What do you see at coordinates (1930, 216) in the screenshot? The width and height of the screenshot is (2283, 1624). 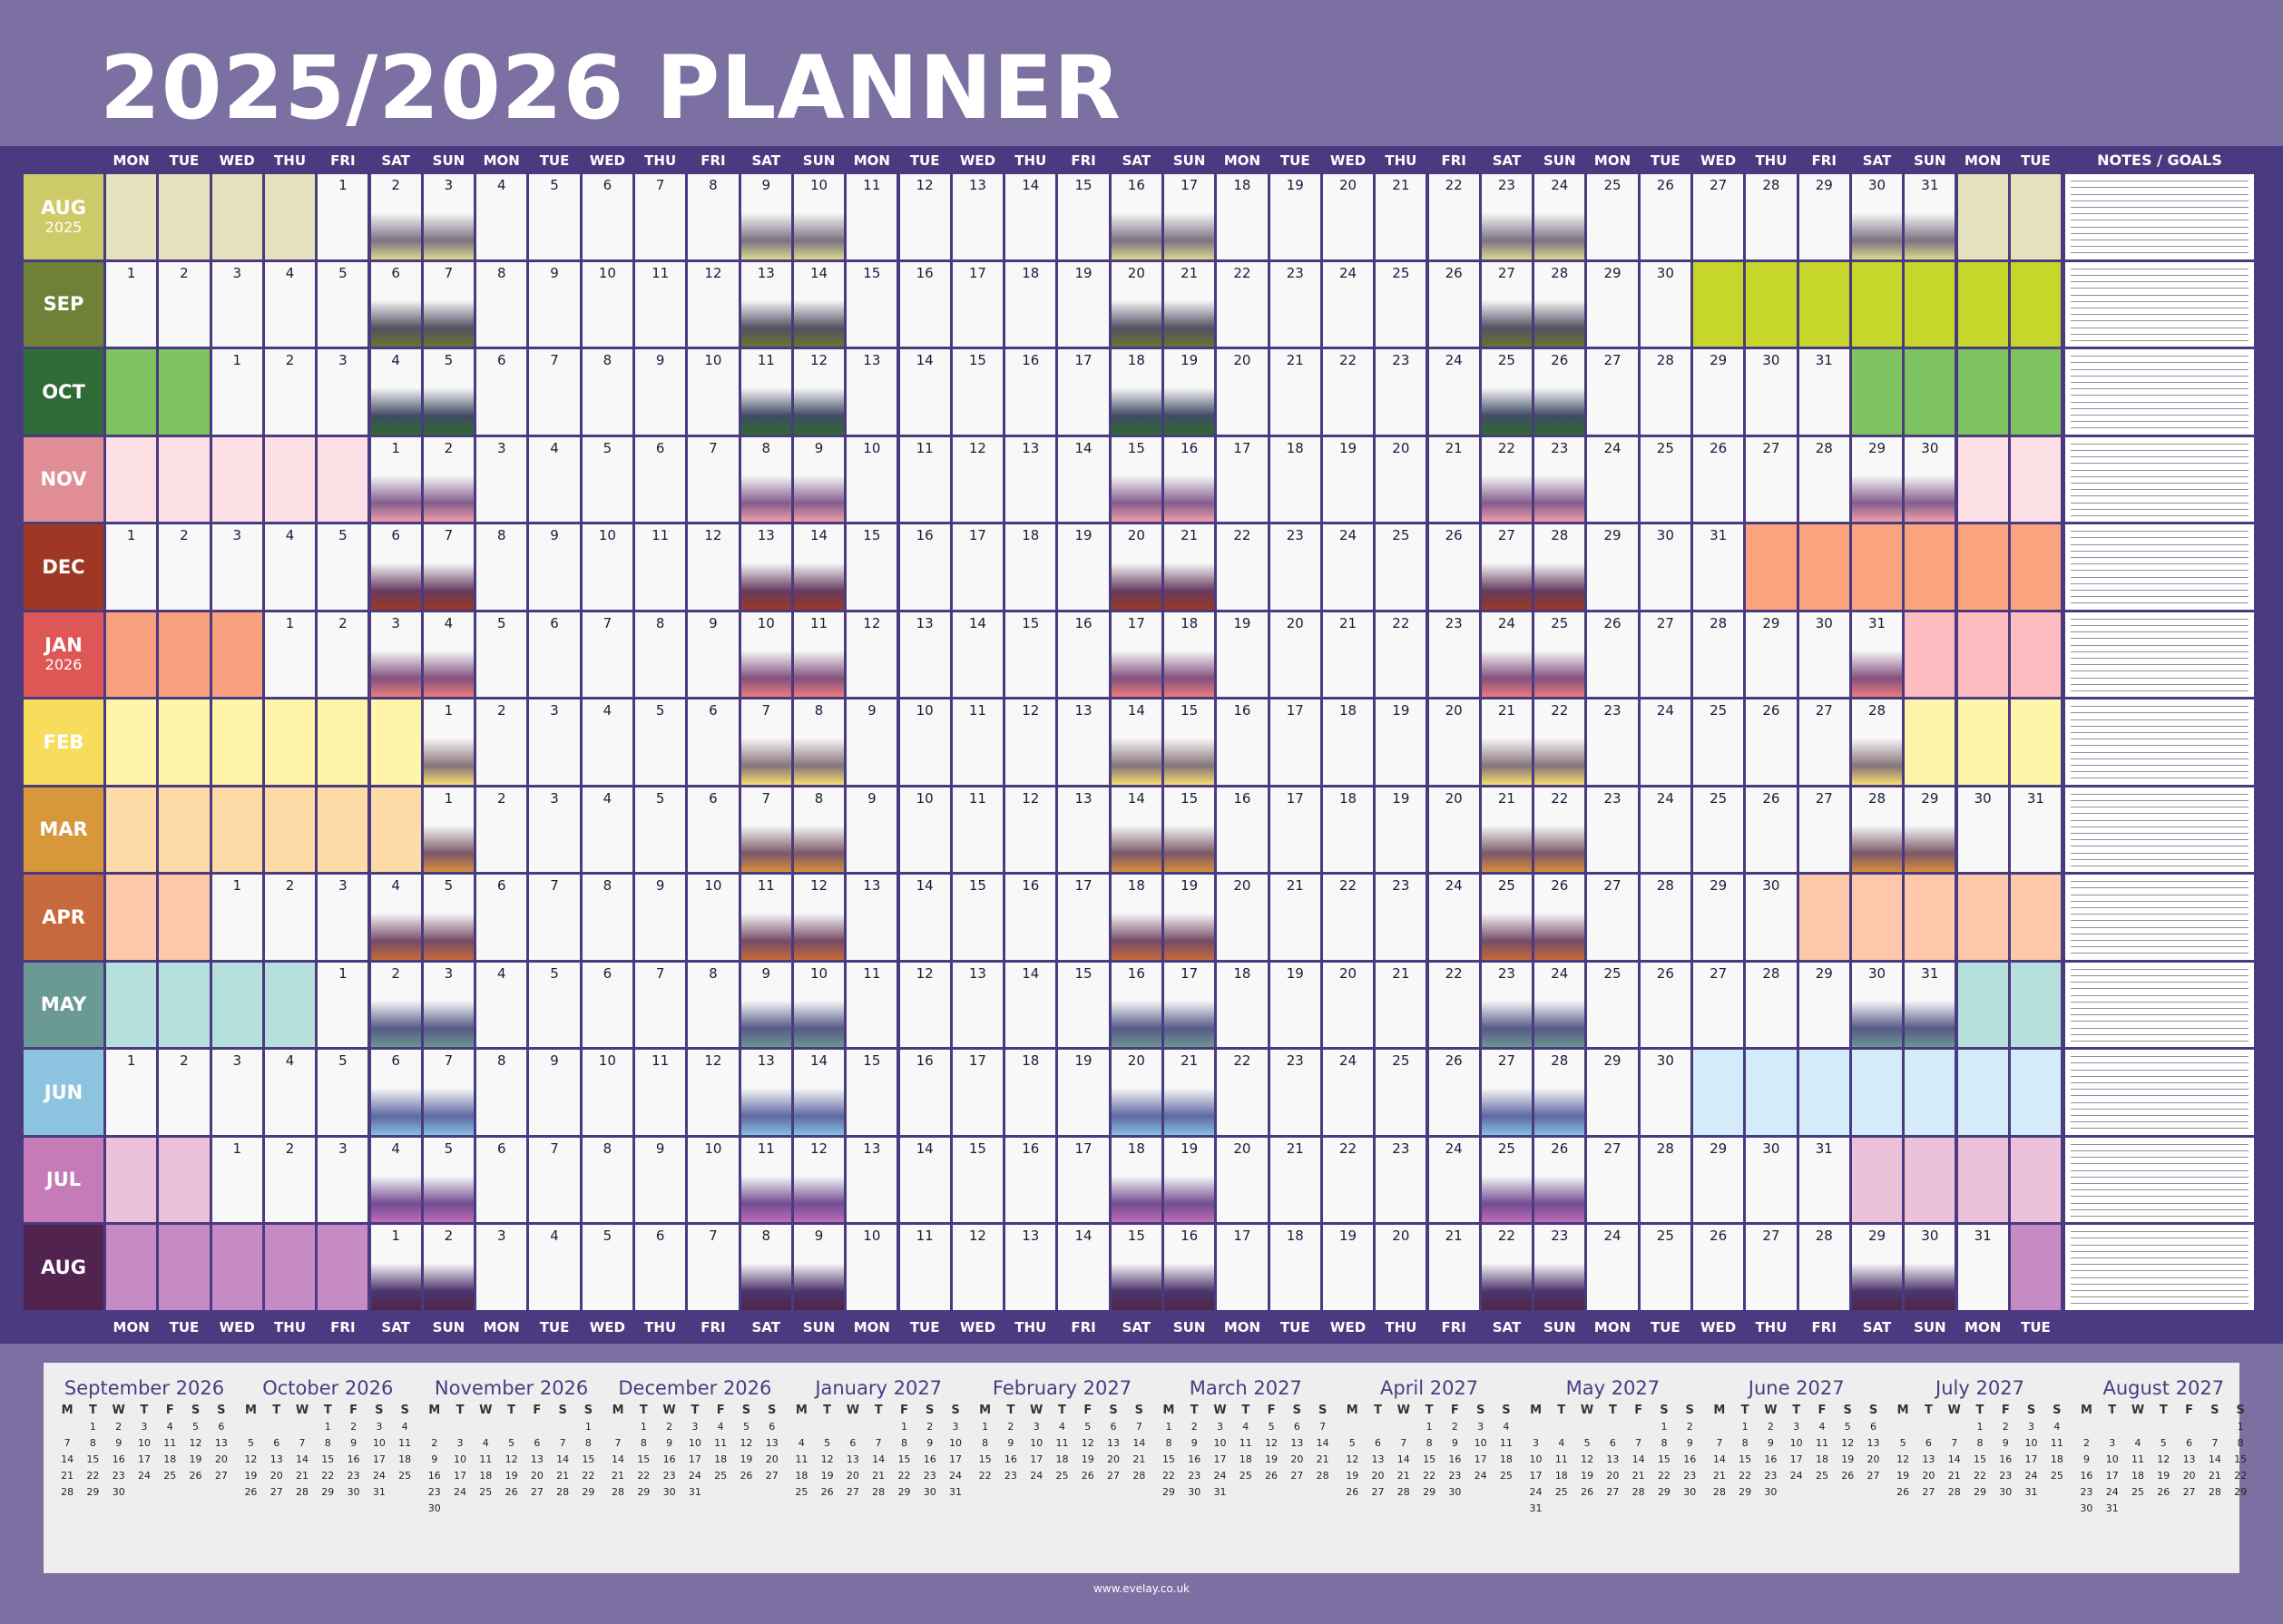 I see `day-cell: 31` at bounding box center [1930, 216].